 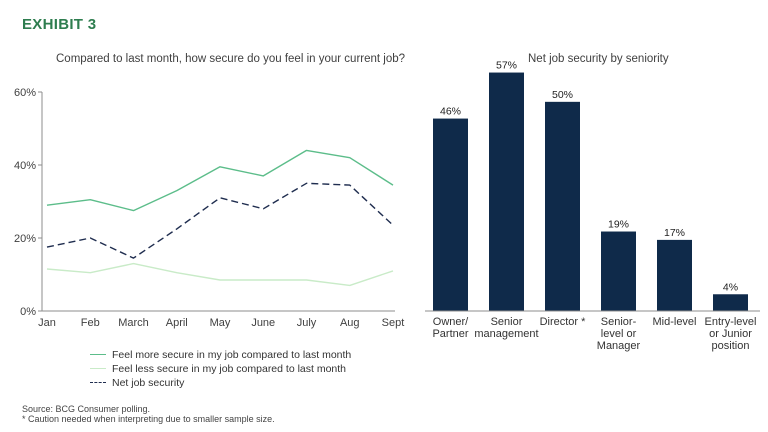 I want to click on exhibit-label: EXHIBIT 3, so click(x=59, y=24).